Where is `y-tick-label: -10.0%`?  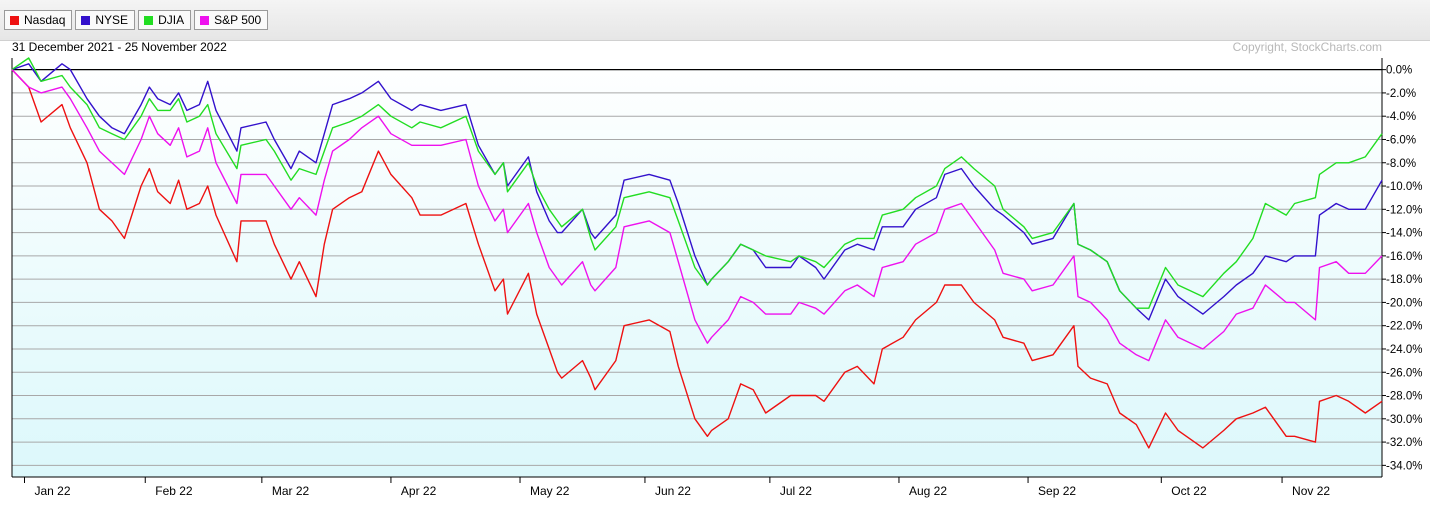 y-tick-label: -10.0% is located at coordinates (1404, 187).